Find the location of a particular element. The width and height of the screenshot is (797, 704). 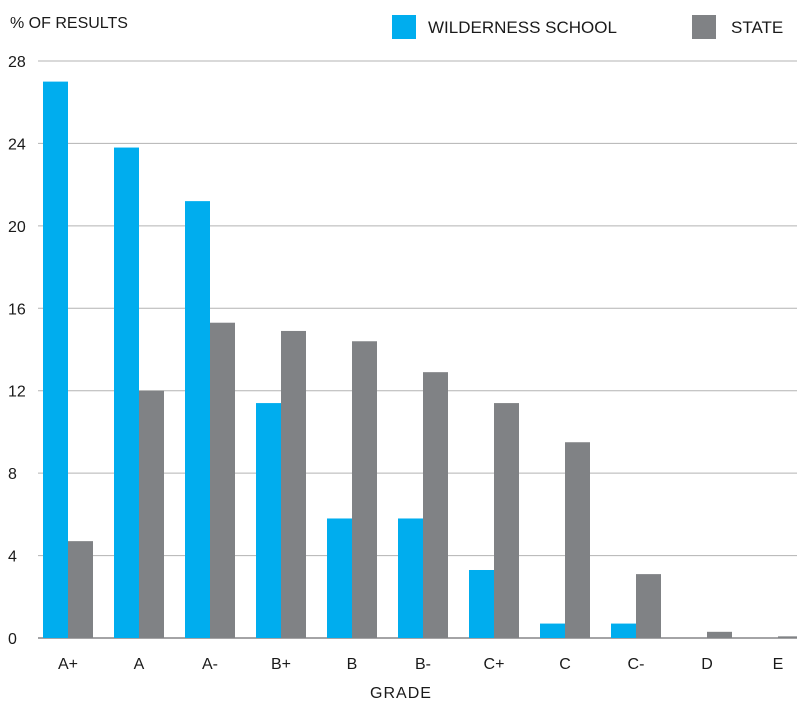

x-tick-label: E is located at coordinates (778, 664).